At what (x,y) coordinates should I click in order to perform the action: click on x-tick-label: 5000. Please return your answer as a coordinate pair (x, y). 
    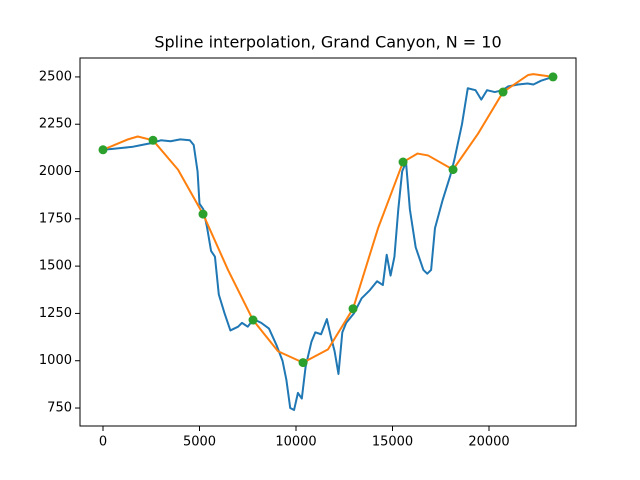
    Looking at the image, I should click on (199, 442).